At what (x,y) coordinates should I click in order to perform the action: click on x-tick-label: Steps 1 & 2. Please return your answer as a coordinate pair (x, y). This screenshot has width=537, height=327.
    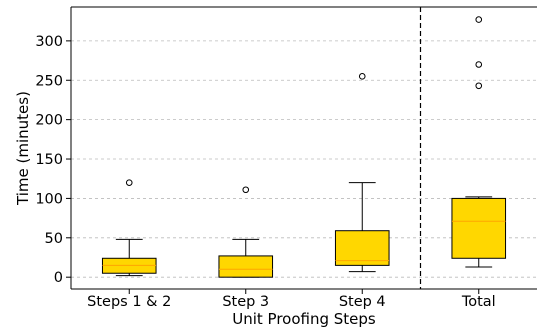
    Looking at the image, I should click on (129, 302).